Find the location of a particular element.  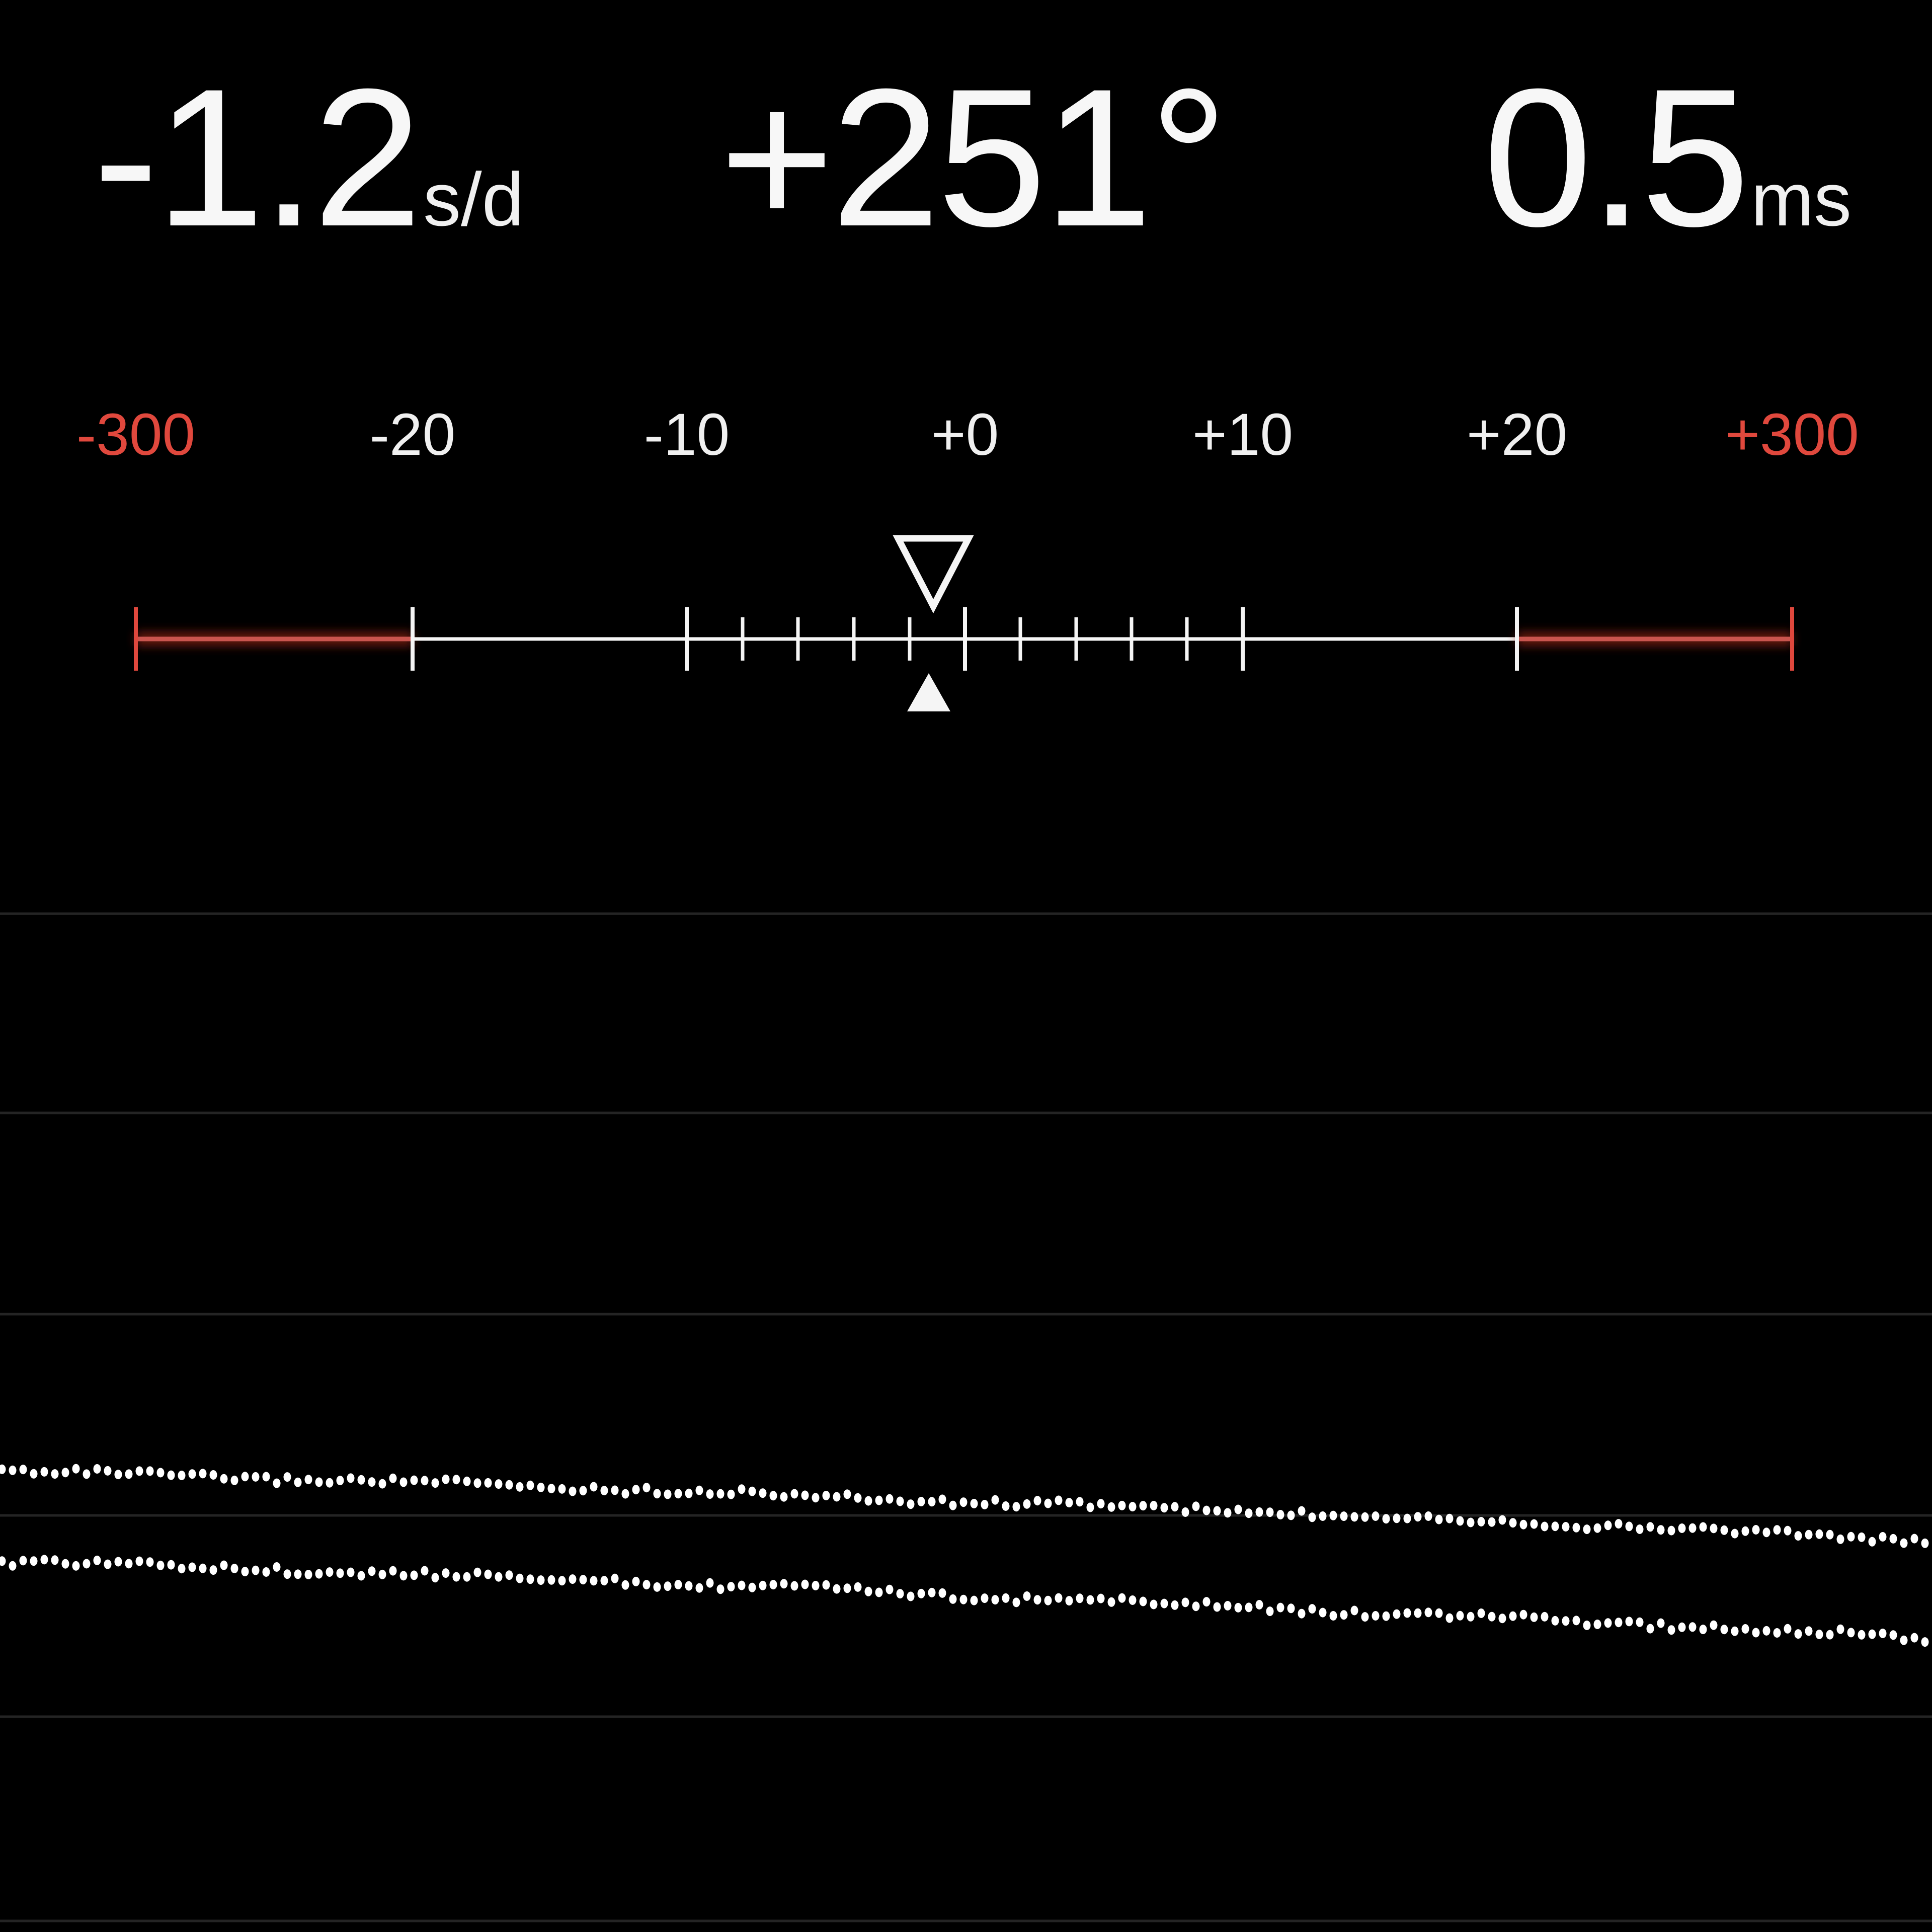

reading-beat-error: 0.5ms is located at coordinates (1668, 157).